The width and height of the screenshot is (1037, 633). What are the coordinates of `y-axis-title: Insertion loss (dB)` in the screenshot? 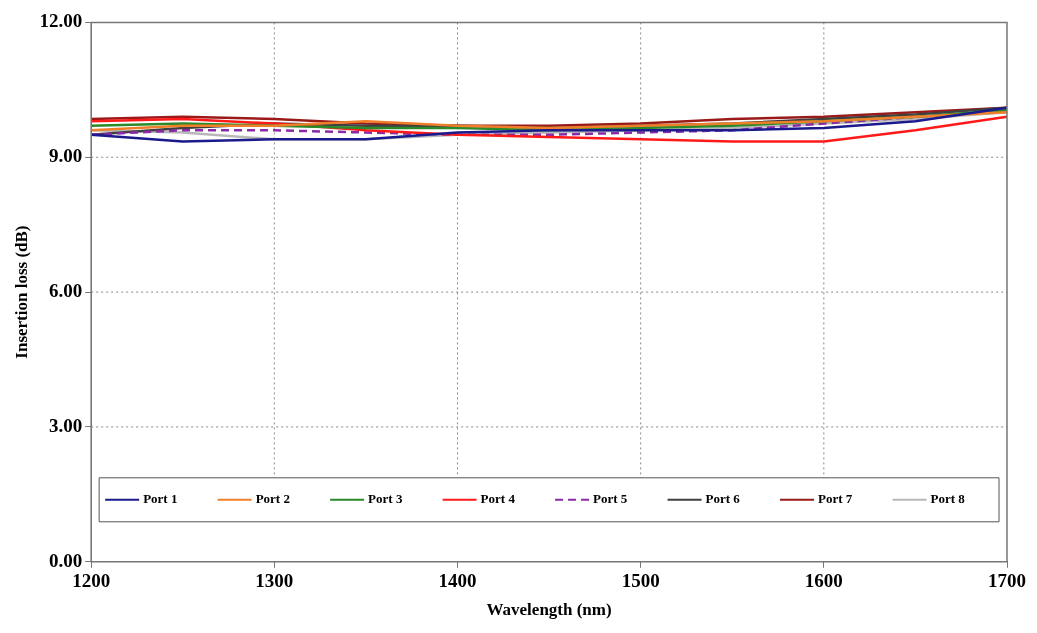 It's located at (21, 292).